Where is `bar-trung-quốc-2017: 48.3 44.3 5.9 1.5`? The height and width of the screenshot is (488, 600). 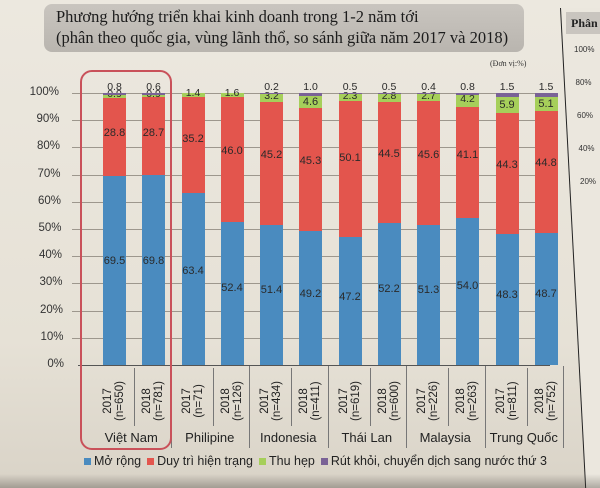 bar-trung-quốc-2017: 48.3 44.3 5.9 1.5 is located at coordinates (507, 223).